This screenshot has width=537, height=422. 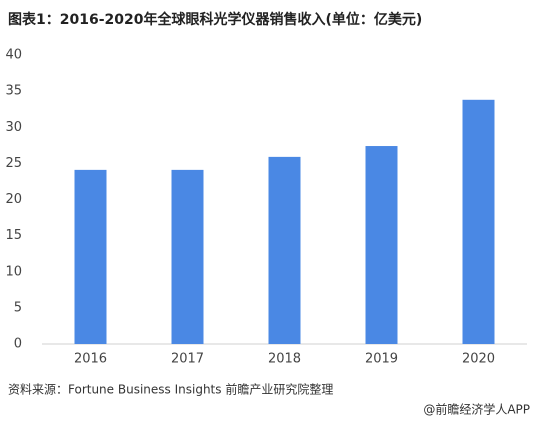 What do you see at coordinates (215, 19) in the screenshot?
I see `chart-title: 图表1：2016-2020年全球眼科光学仪器销售收入(单位：亿美元)` at bounding box center [215, 19].